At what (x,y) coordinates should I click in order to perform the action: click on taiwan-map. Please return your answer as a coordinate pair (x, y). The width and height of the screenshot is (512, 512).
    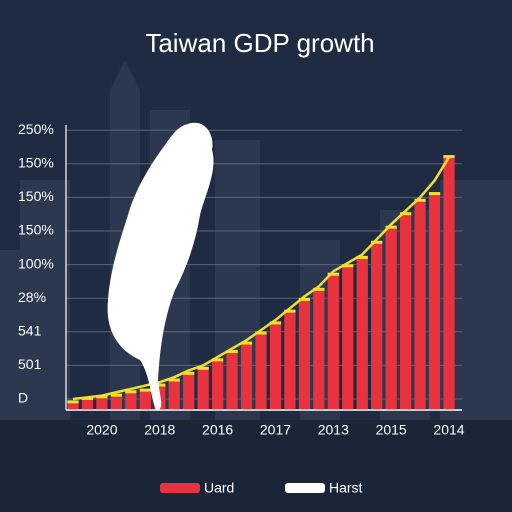
    Looking at the image, I should click on (160, 266).